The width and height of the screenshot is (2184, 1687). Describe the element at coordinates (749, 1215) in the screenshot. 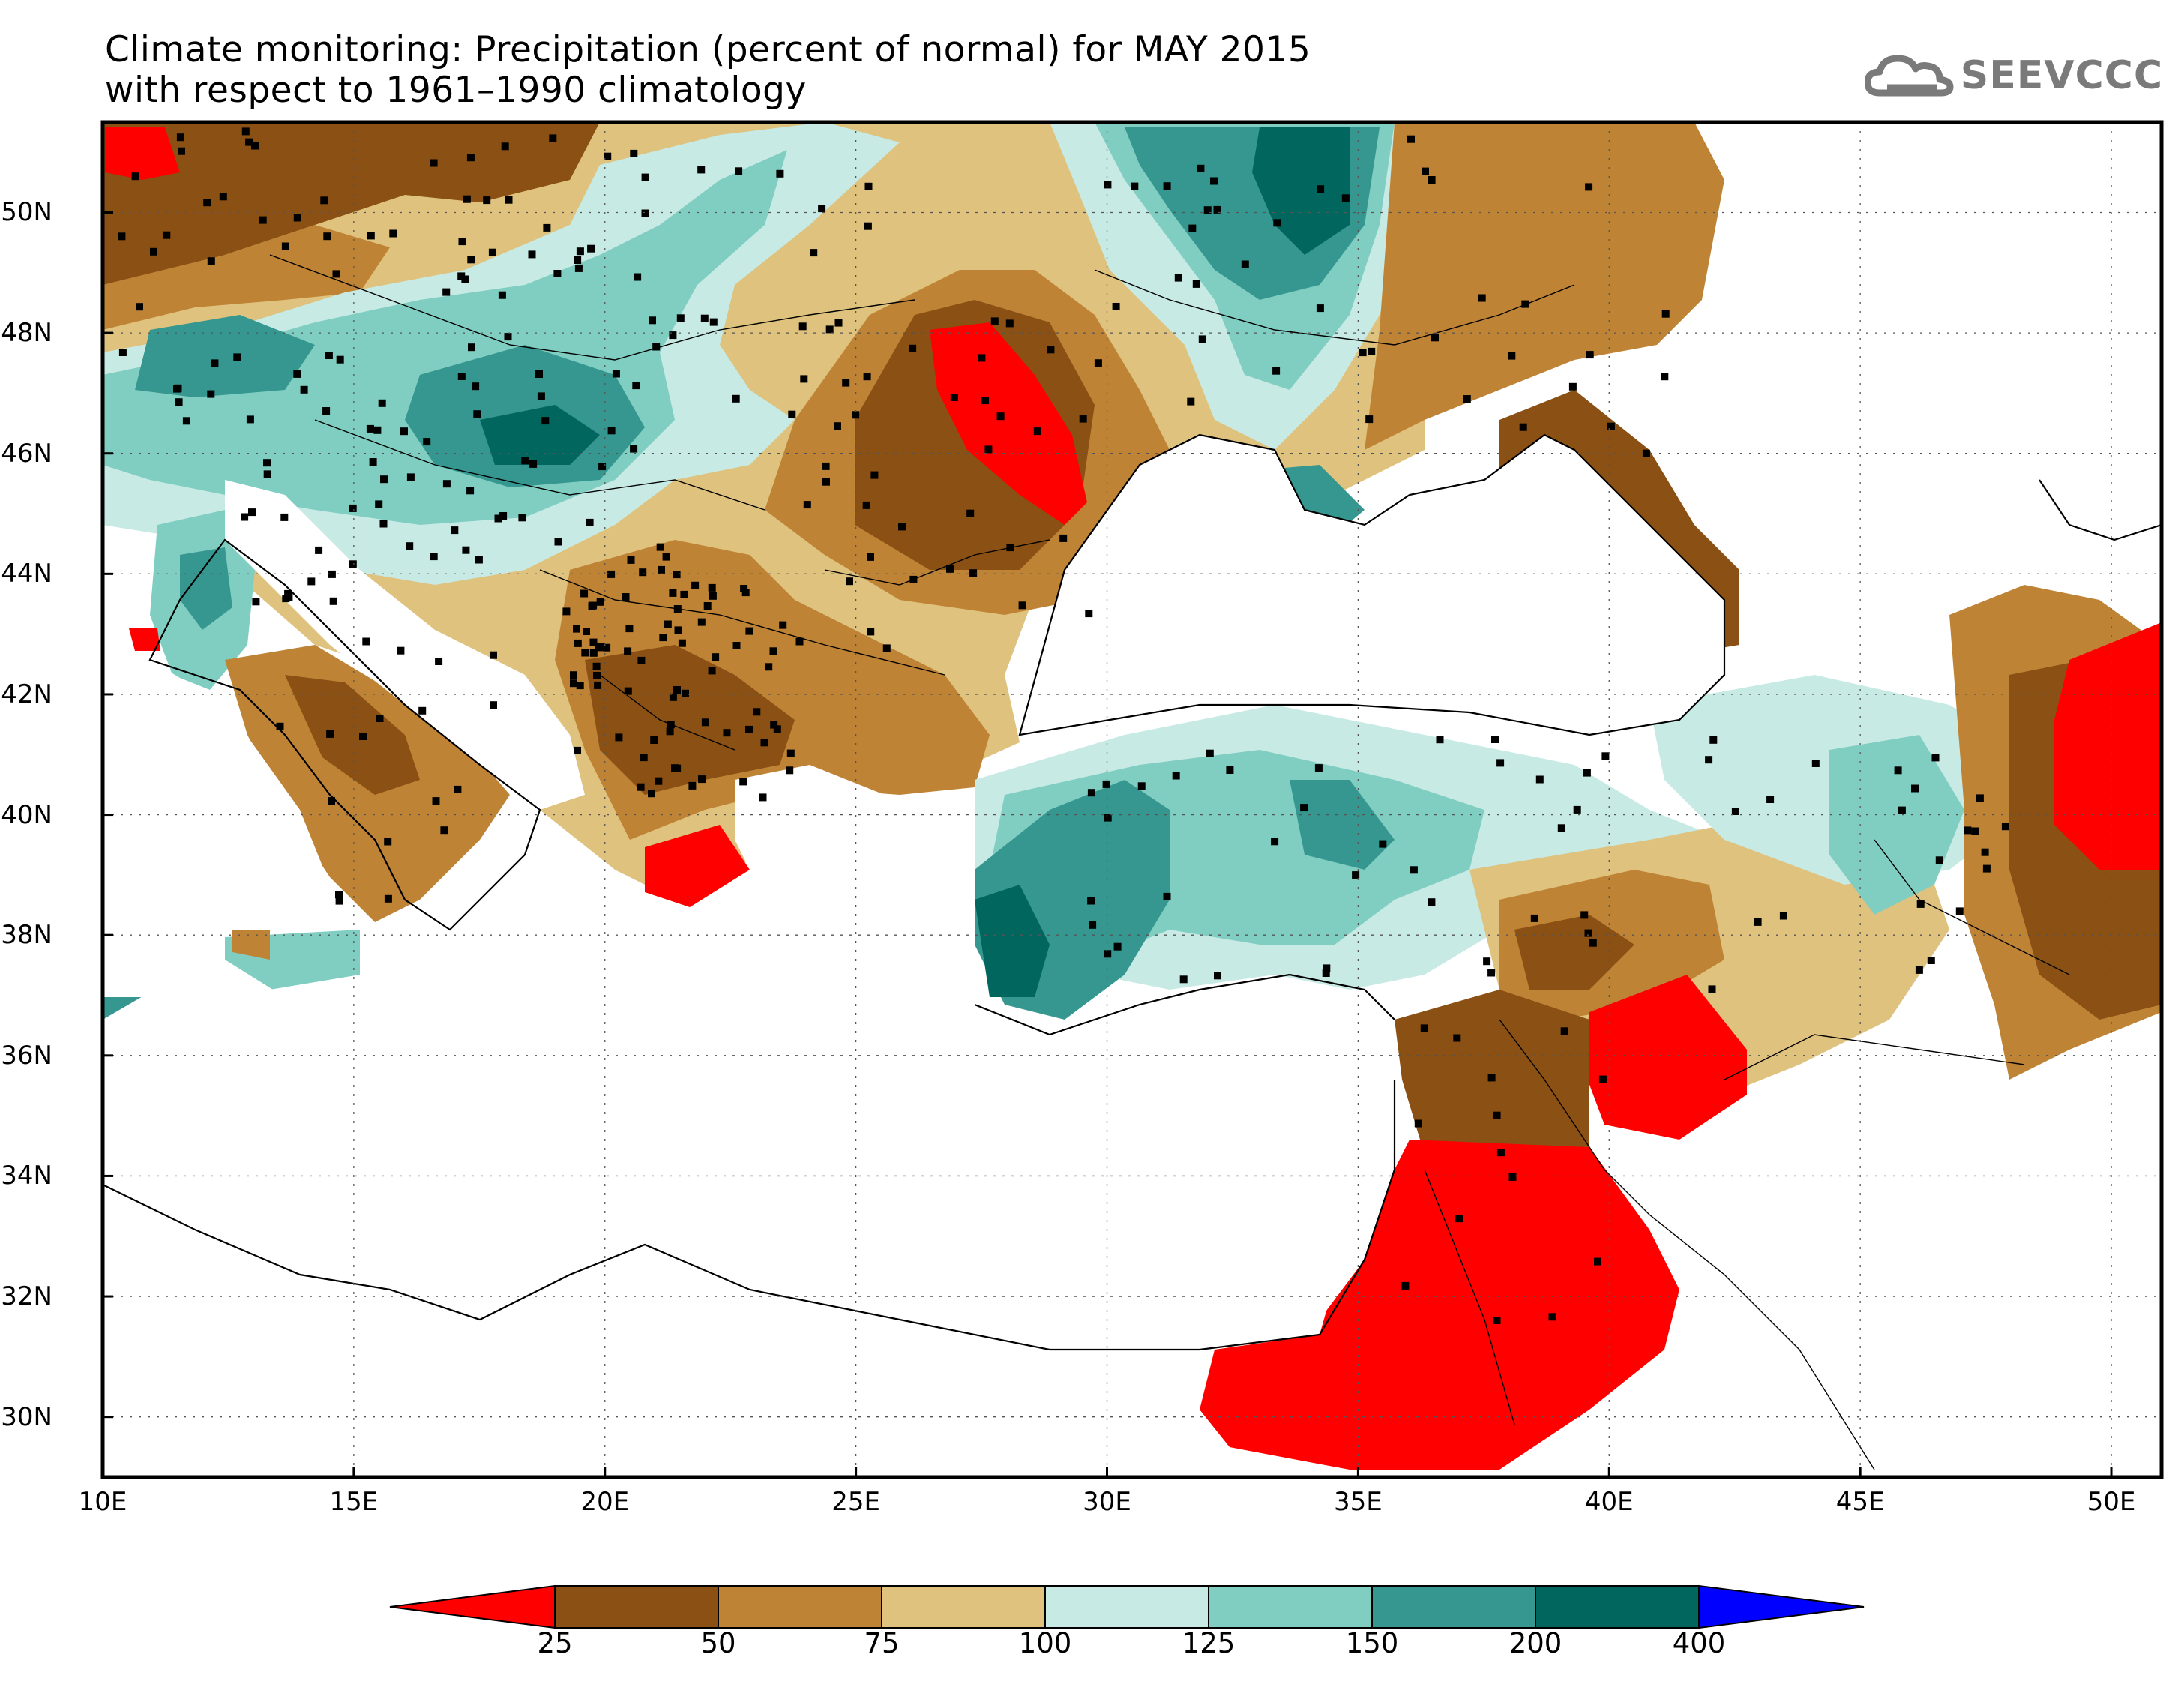

I see `coast-north-africa` at that location.